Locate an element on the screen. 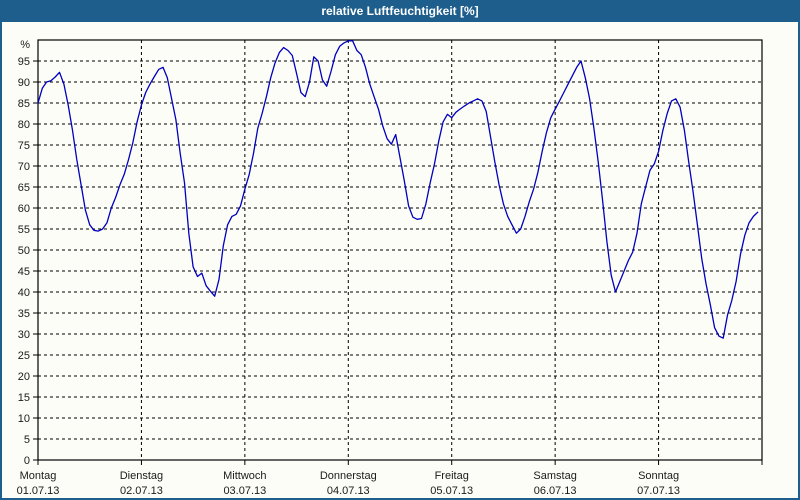  y-tick-label: 75 is located at coordinates (24, 146).